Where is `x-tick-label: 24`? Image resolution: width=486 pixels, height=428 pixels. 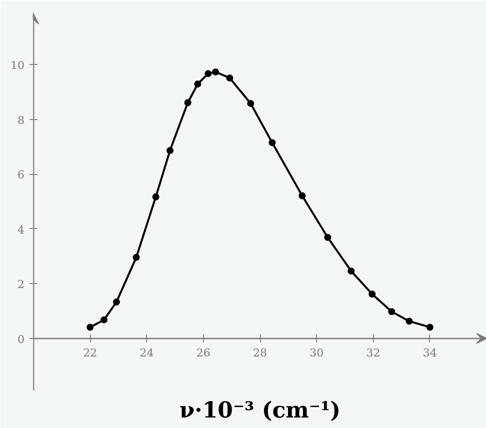 x-tick-label: 24 is located at coordinates (147, 353).